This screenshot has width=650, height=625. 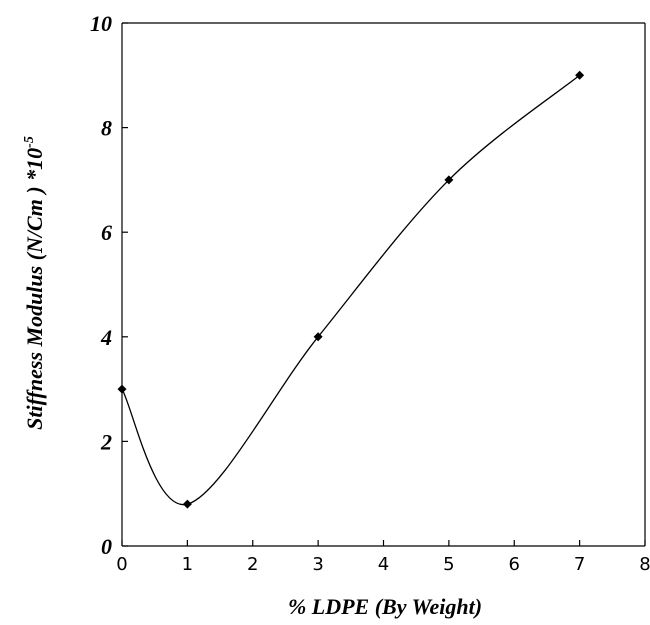 What do you see at coordinates (383, 564) in the screenshot?
I see `x-tick-label: 4` at bounding box center [383, 564].